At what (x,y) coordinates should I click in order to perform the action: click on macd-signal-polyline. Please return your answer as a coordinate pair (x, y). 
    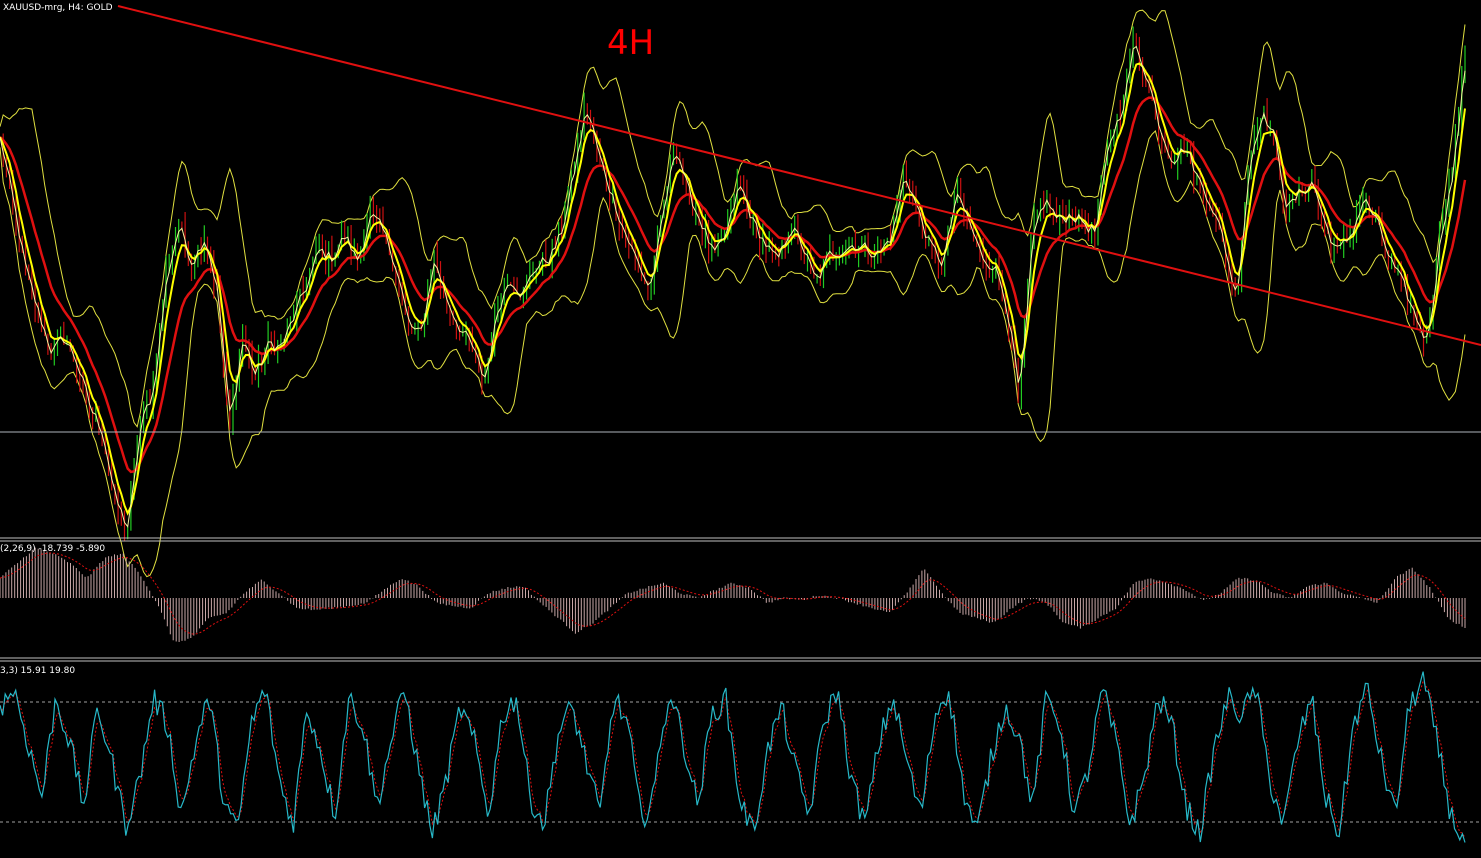
    Looking at the image, I should click on (733, 593).